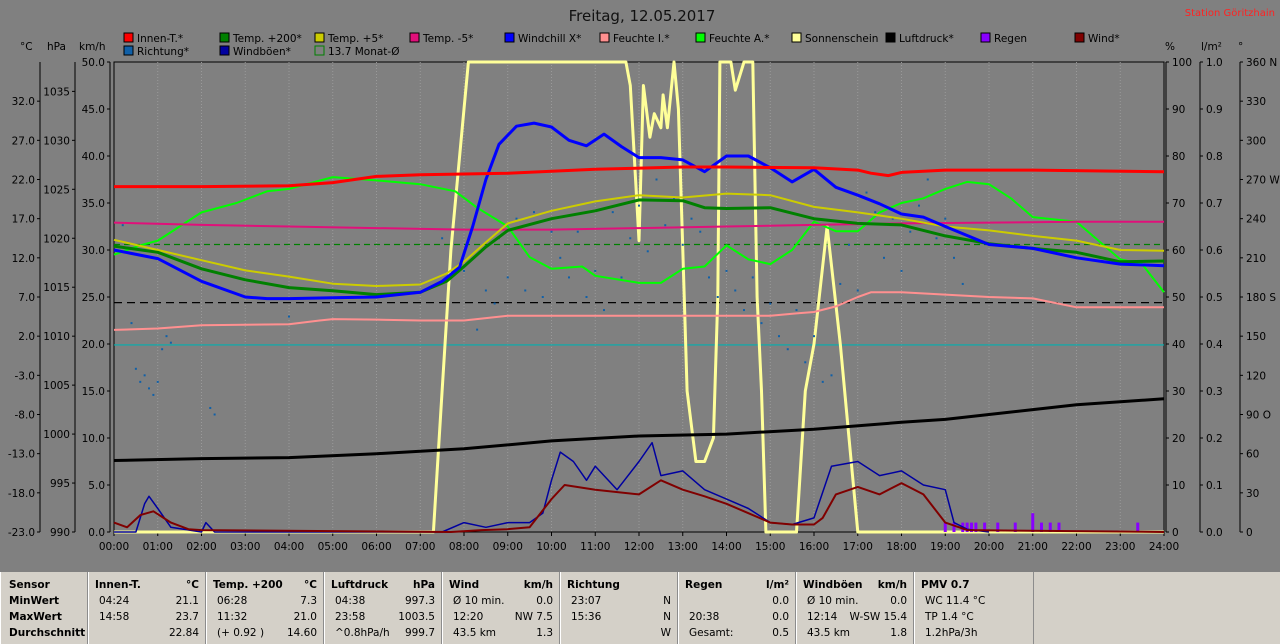 Image resolution: width=1280 pixels, height=644 pixels. I want to click on stats-row-labels: Sensor MinWert MaxWert Durchschnitt, so click(44, 608).